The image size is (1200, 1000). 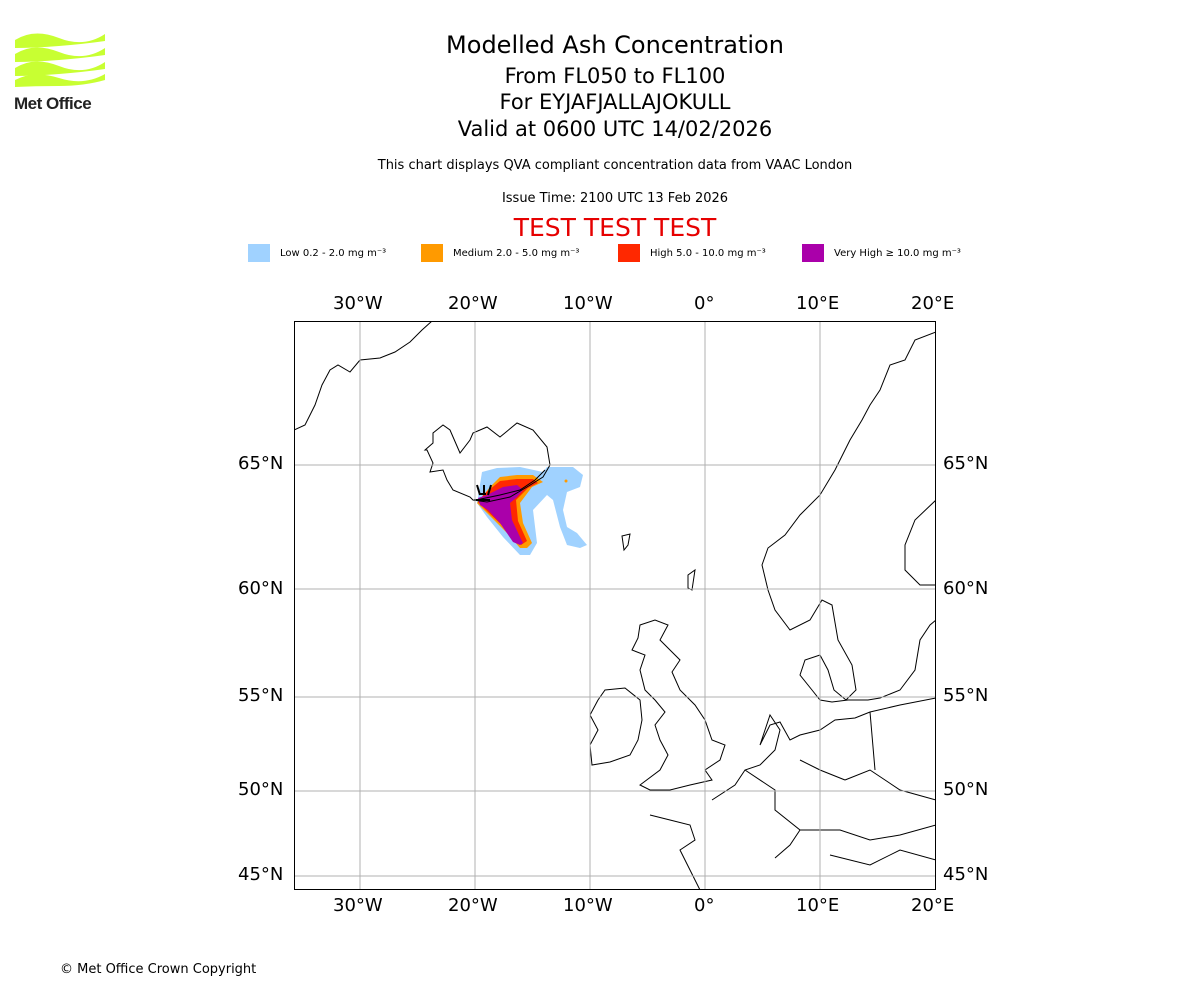 I want to click on met-office-logo: Met Office, so click(x=61, y=71).